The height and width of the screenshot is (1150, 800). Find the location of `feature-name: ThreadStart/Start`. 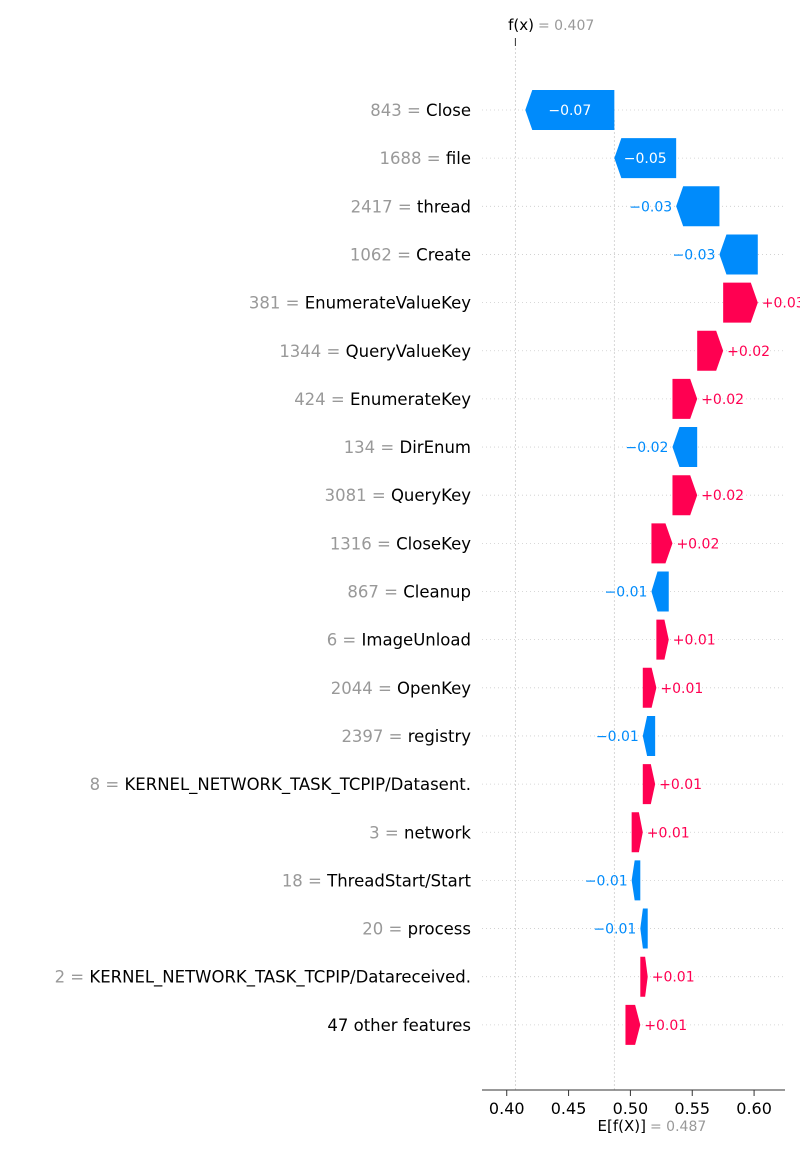

feature-name: ThreadStart/Start is located at coordinates (398, 880).